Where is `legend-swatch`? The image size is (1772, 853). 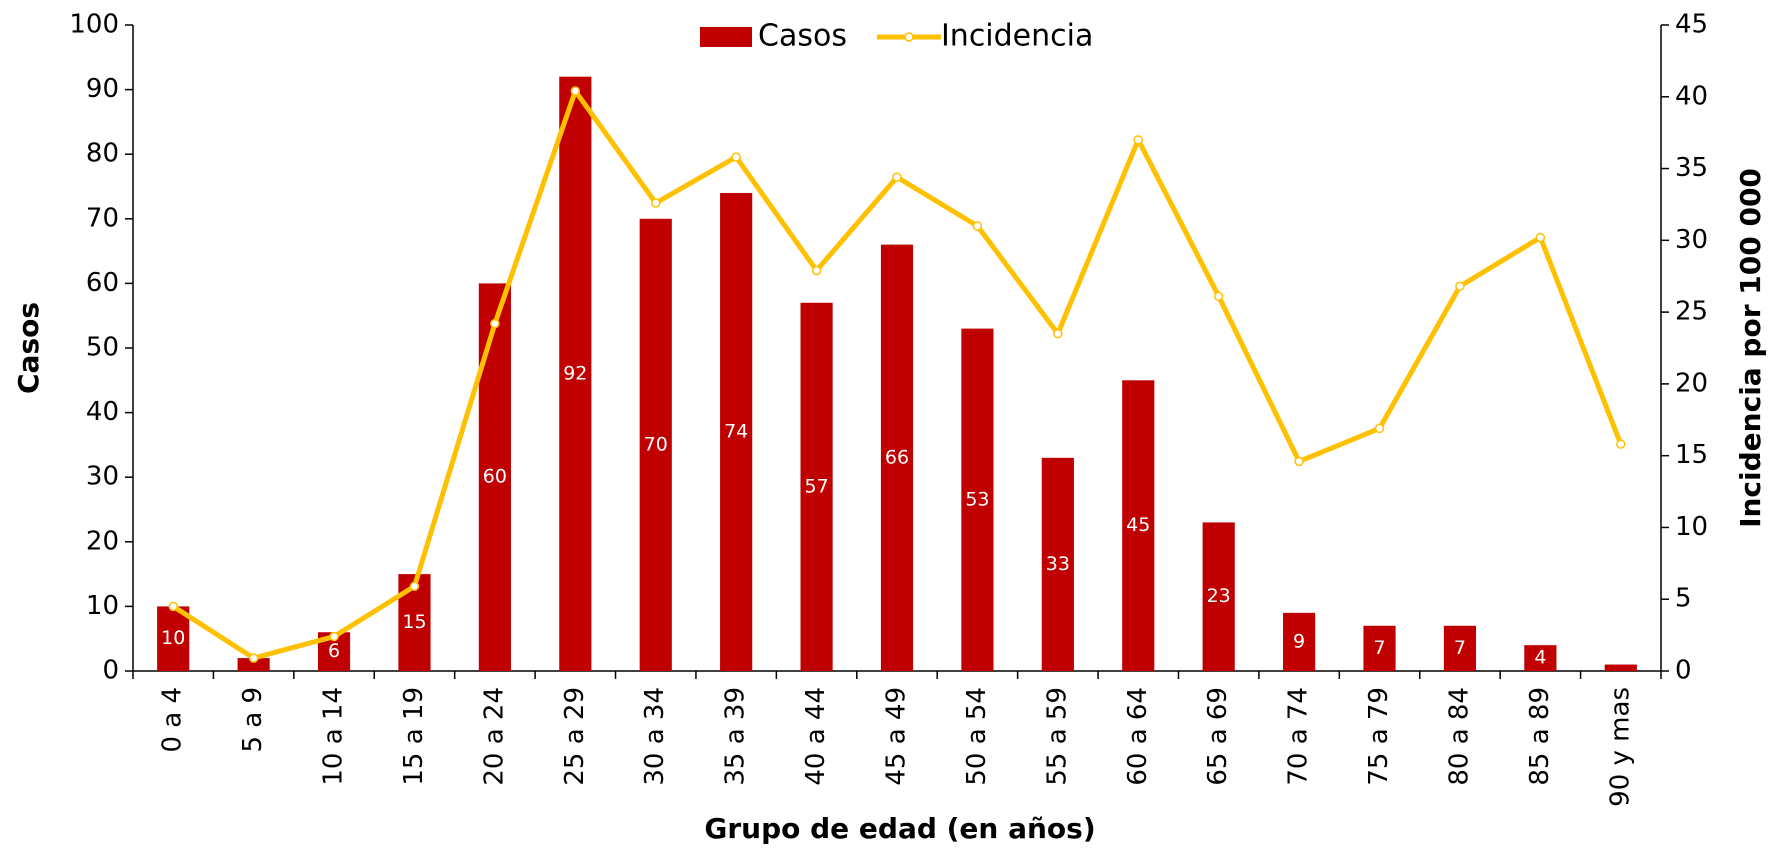 legend-swatch is located at coordinates (726, 37).